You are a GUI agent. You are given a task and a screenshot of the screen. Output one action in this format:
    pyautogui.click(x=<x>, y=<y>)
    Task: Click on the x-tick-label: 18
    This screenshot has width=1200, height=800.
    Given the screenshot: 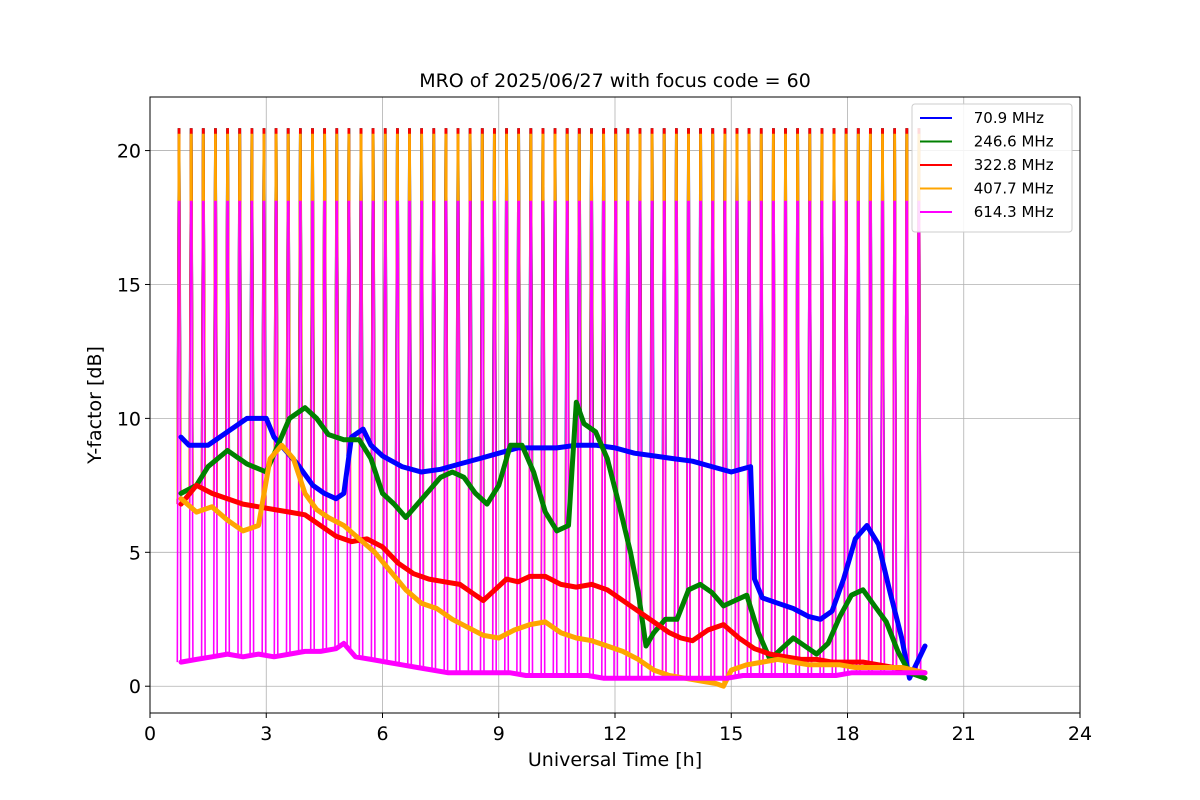 What is the action you would take?
    pyautogui.click(x=847, y=734)
    